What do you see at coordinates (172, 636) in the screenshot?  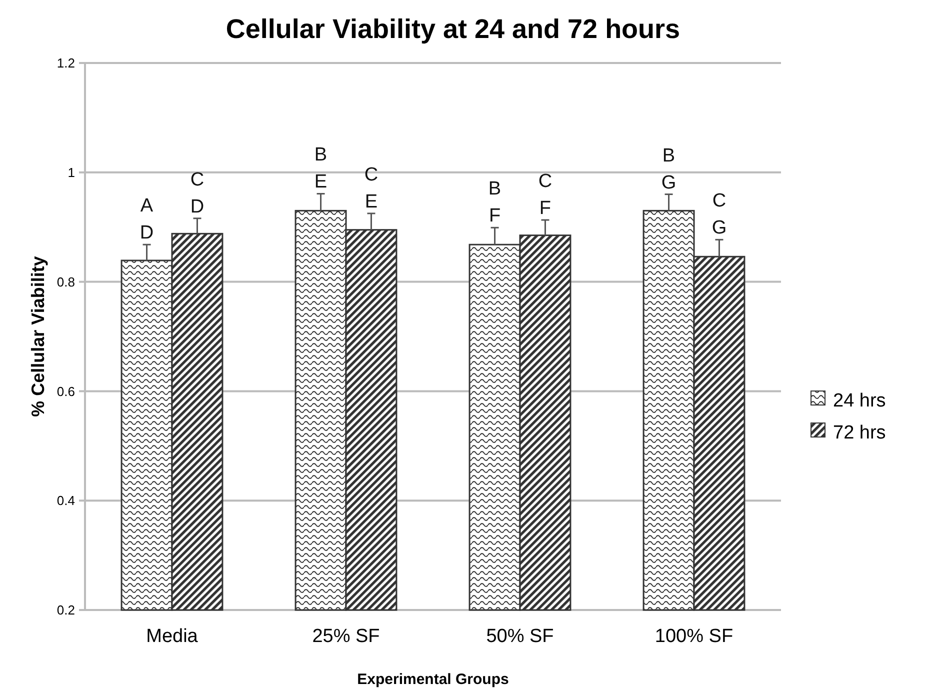 I see `x-tick-label: Media` at bounding box center [172, 636].